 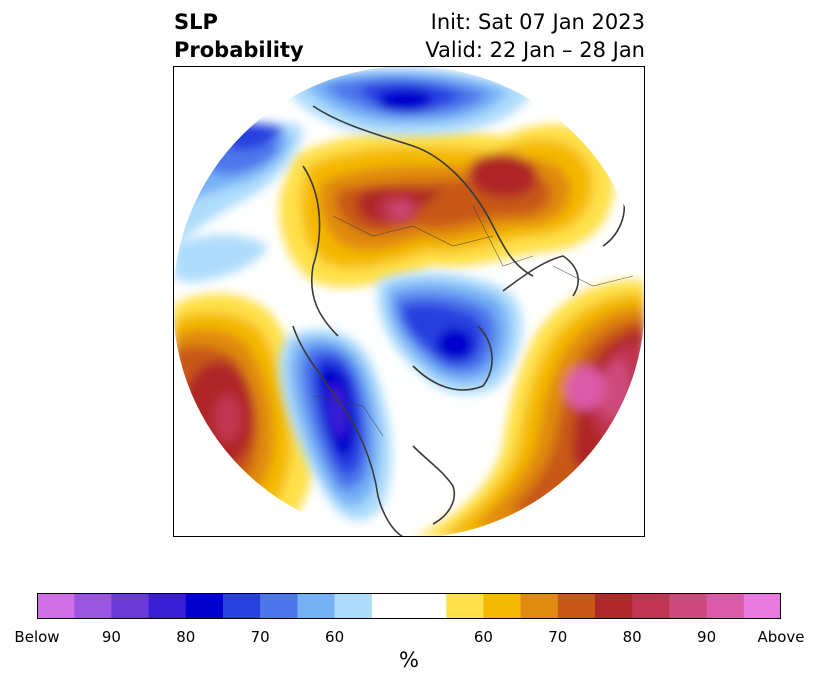 What do you see at coordinates (37, 637) in the screenshot?
I see `colorbar-tick-label: Below` at bounding box center [37, 637].